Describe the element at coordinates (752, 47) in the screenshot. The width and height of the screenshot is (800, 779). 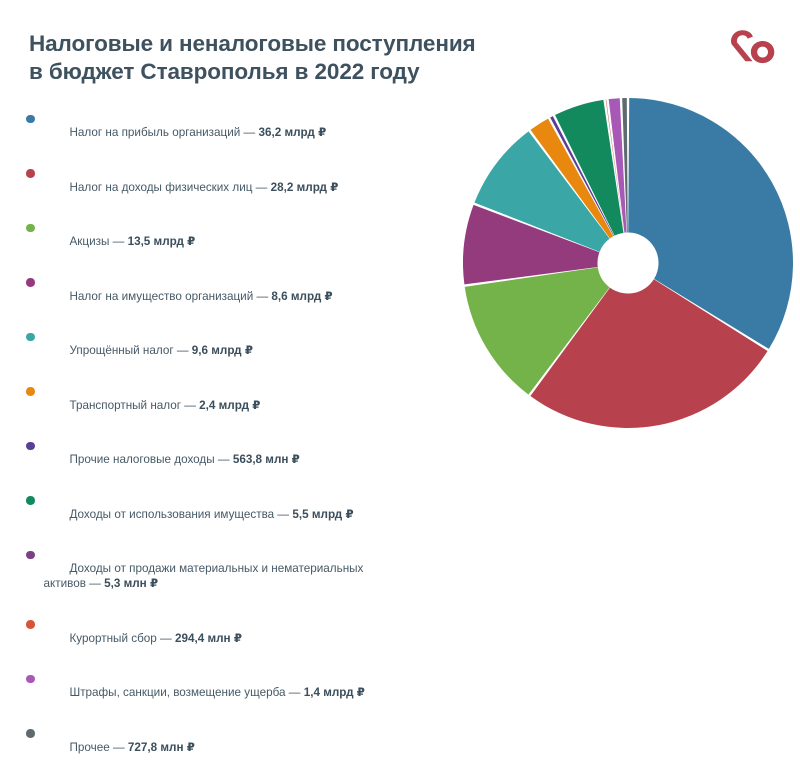
I see `logo-26-icon` at that location.